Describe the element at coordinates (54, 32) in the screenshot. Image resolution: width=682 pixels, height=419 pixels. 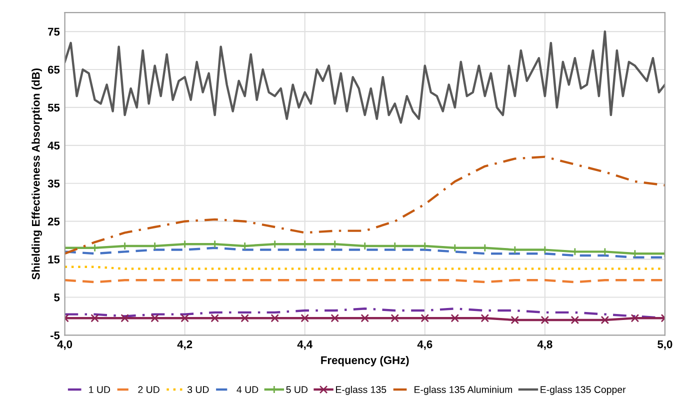
I see `y-tick-label: 75` at that location.